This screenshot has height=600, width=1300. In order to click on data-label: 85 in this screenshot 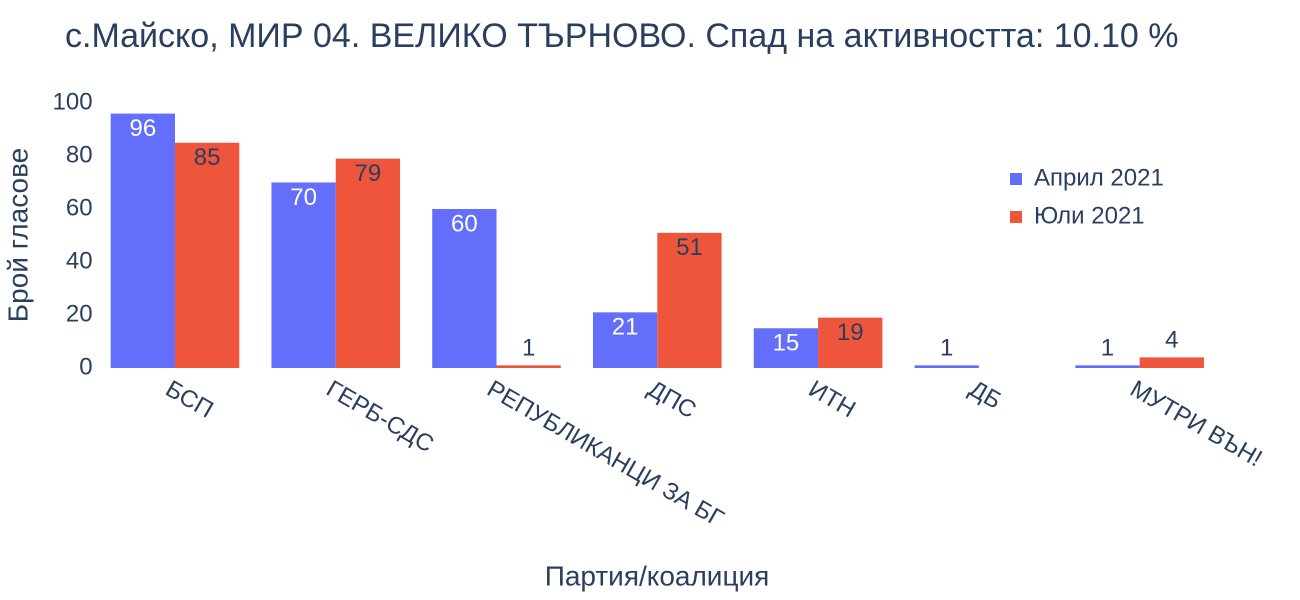, I will do `click(207, 157)`.